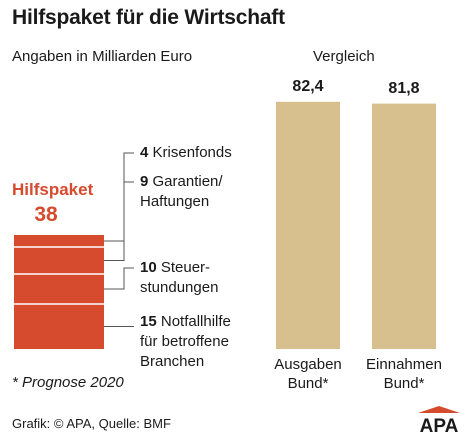  Describe the element at coordinates (46, 214) in the screenshot. I see `package-total: 38` at that location.